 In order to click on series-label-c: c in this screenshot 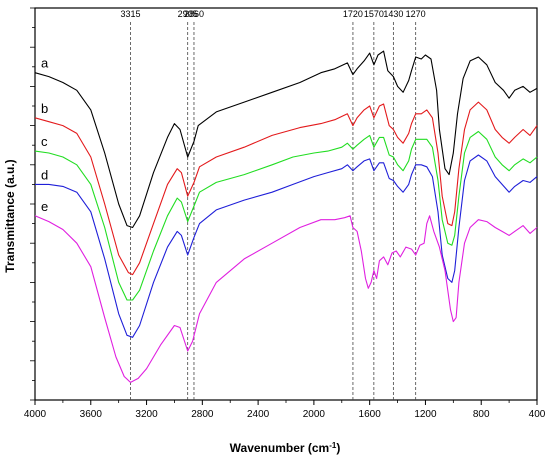, I will do `click(44, 141)`.